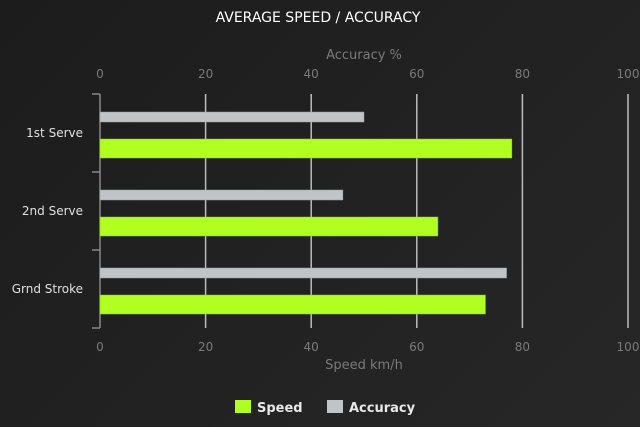 The image size is (640, 427). Describe the element at coordinates (628, 74) in the screenshot. I see `top-tick-label: 100` at that location.